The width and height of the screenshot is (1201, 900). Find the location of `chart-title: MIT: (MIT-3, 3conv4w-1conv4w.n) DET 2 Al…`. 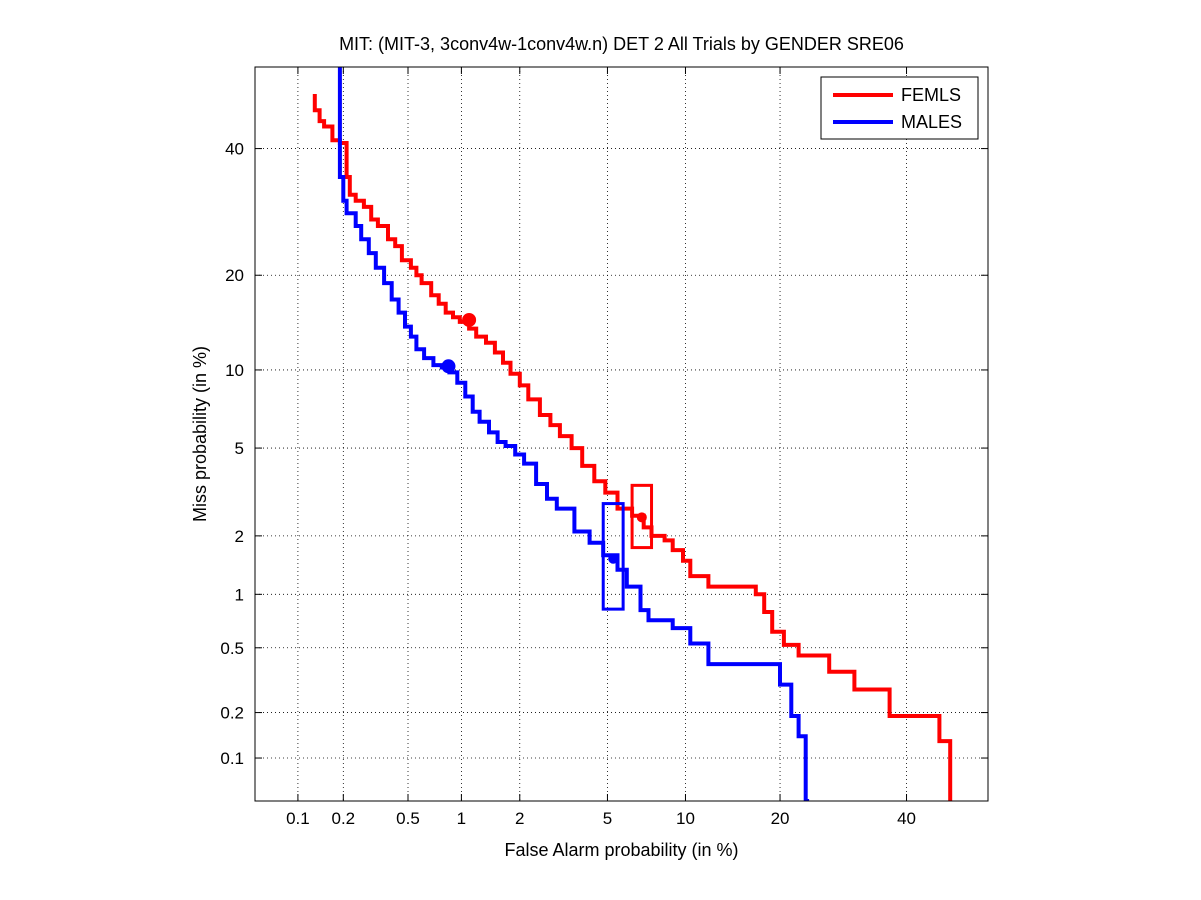

chart-title: MIT: (MIT-3, 3conv4w-1conv4w.n) DET 2 Al… is located at coordinates (621, 44).